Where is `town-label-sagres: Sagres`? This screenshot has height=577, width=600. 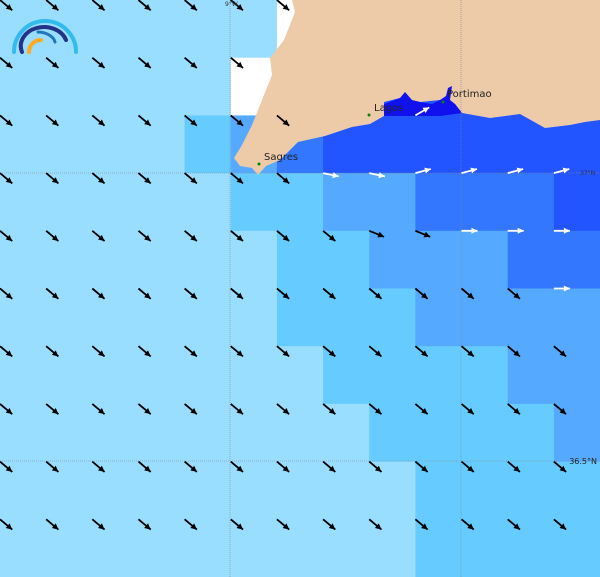 town-label-sagres: Sagres is located at coordinates (281, 157).